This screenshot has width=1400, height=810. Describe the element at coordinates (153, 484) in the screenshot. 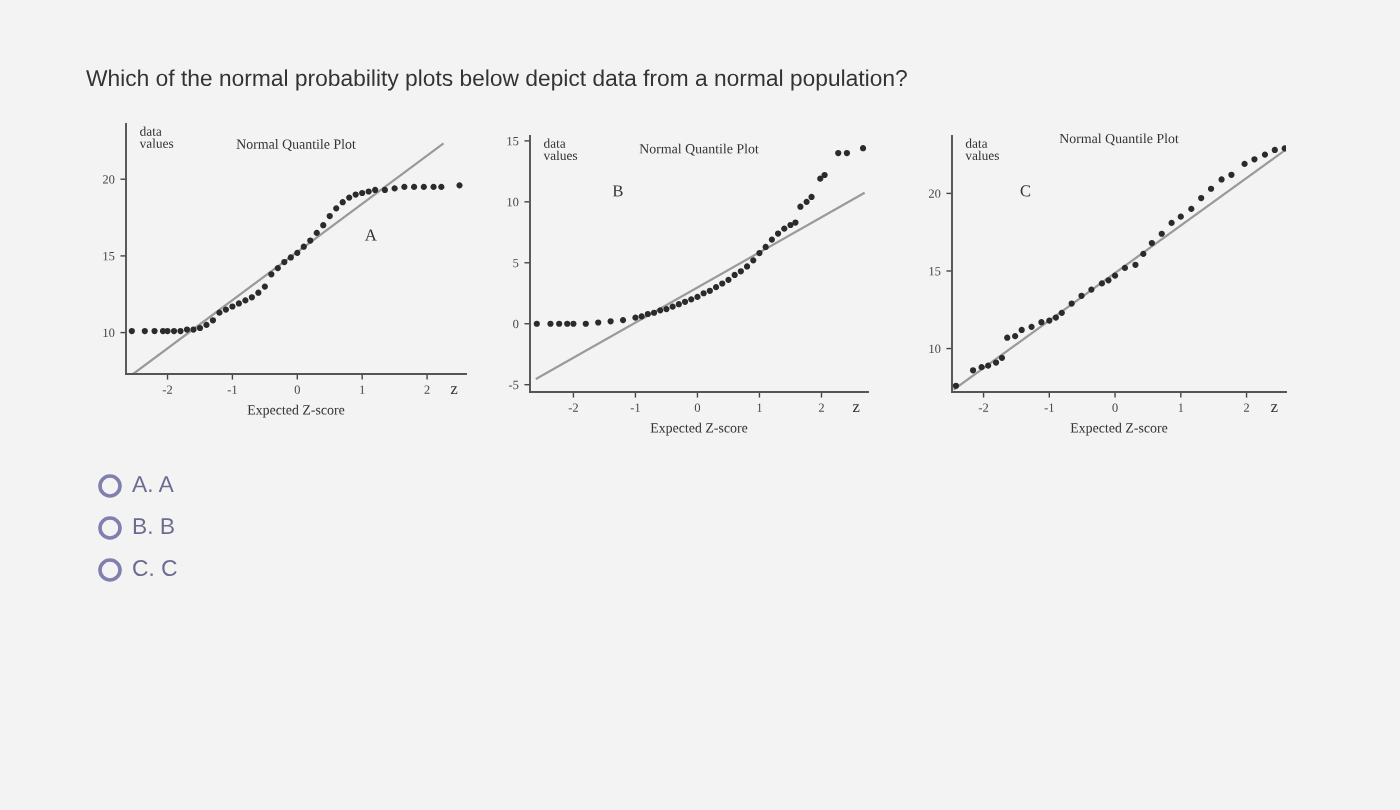

I see `text: A. A` at that location.